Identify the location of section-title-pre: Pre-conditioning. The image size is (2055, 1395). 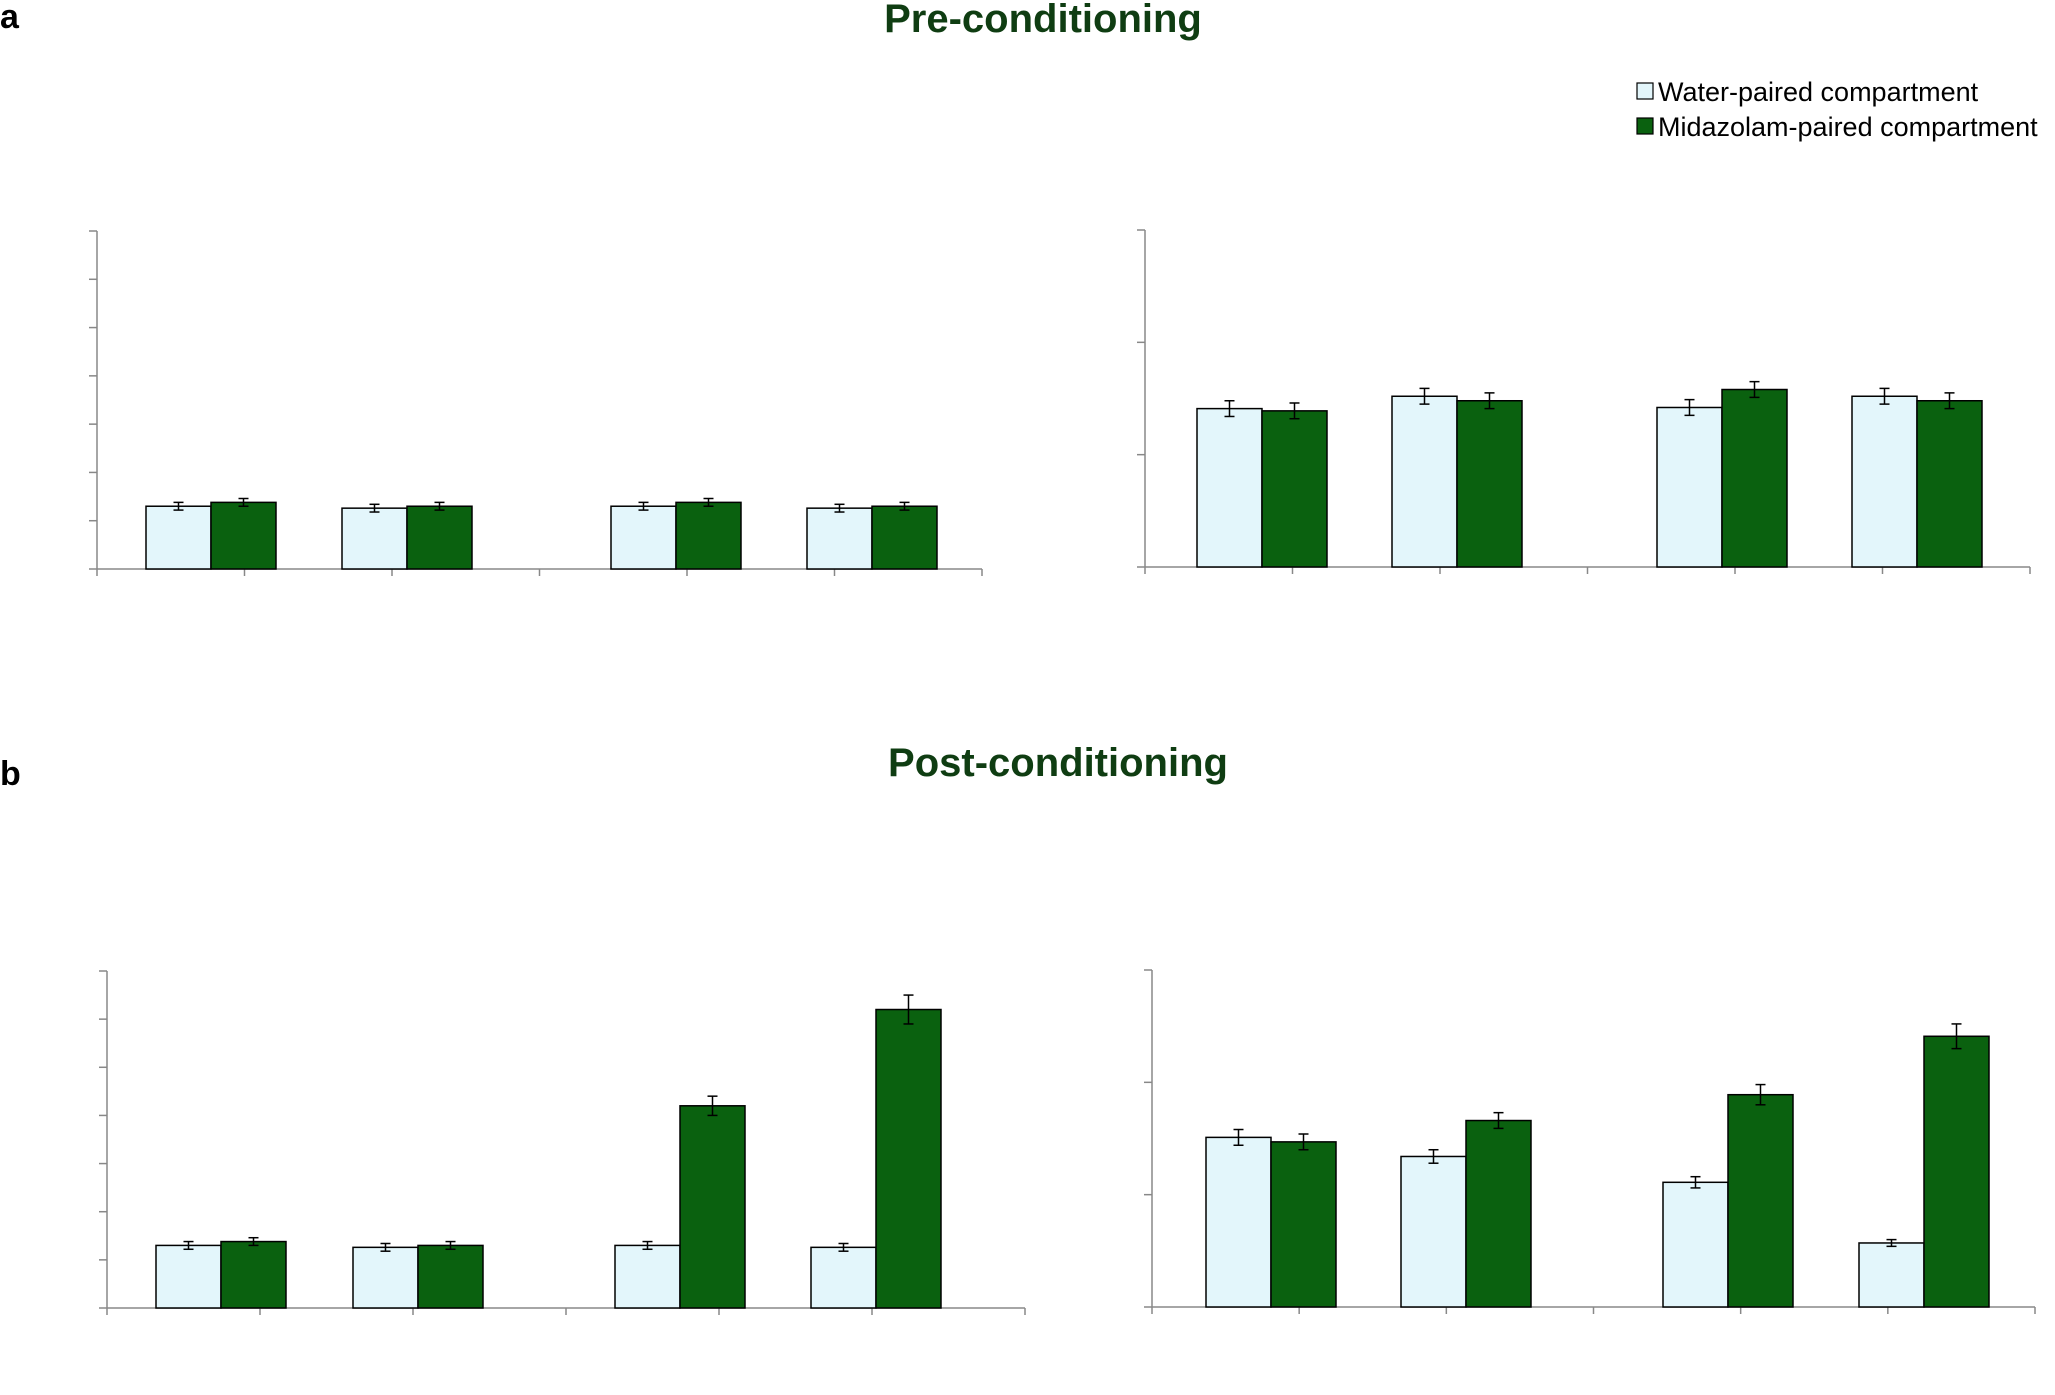
(1043, 20).